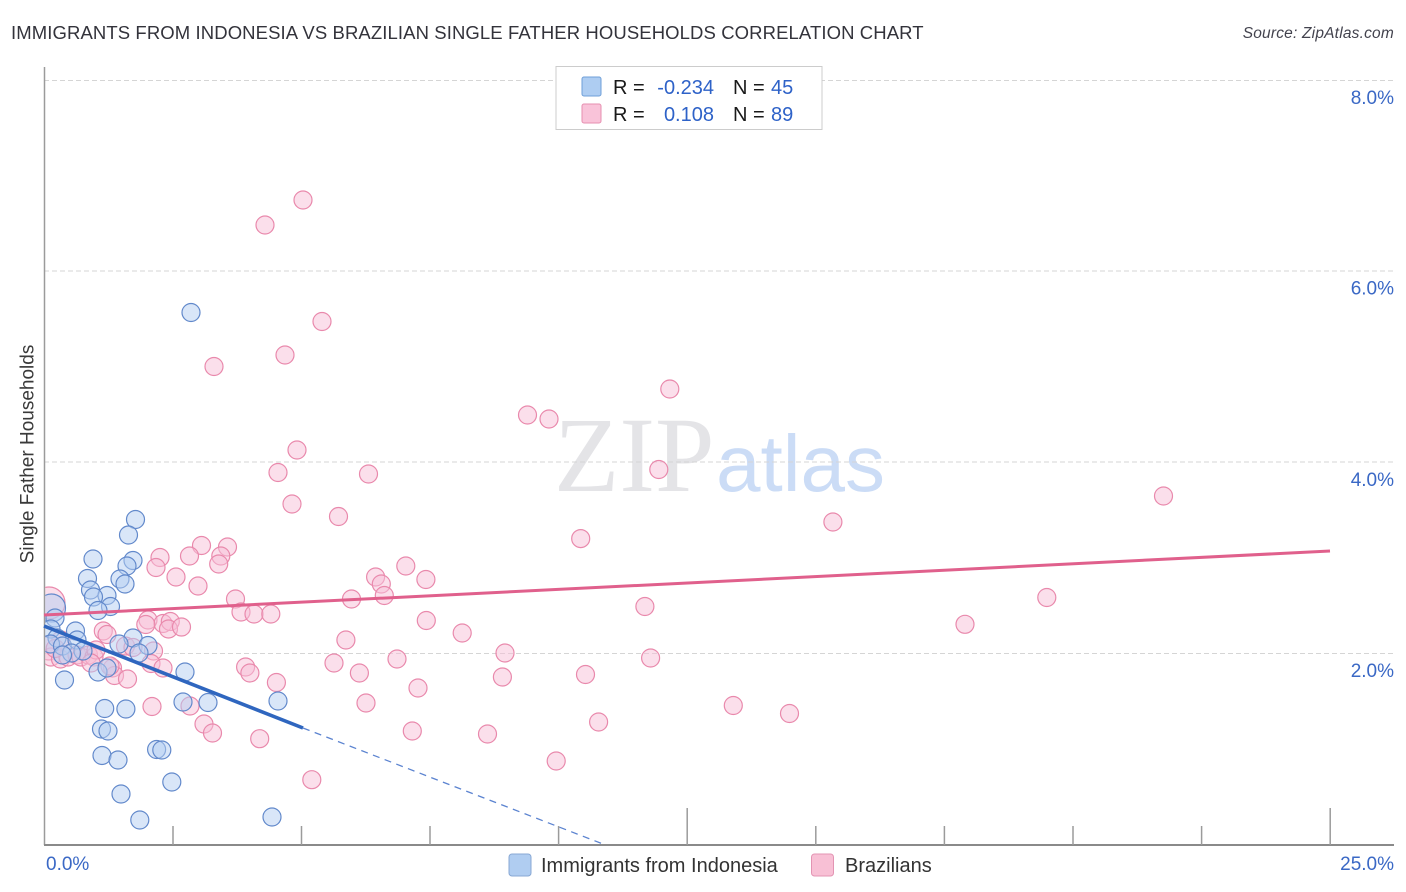 The height and width of the screenshot is (892, 1406). What do you see at coordinates (67, 864) in the screenshot?
I see `svg-text: 0.0%` at bounding box center [67, 864].